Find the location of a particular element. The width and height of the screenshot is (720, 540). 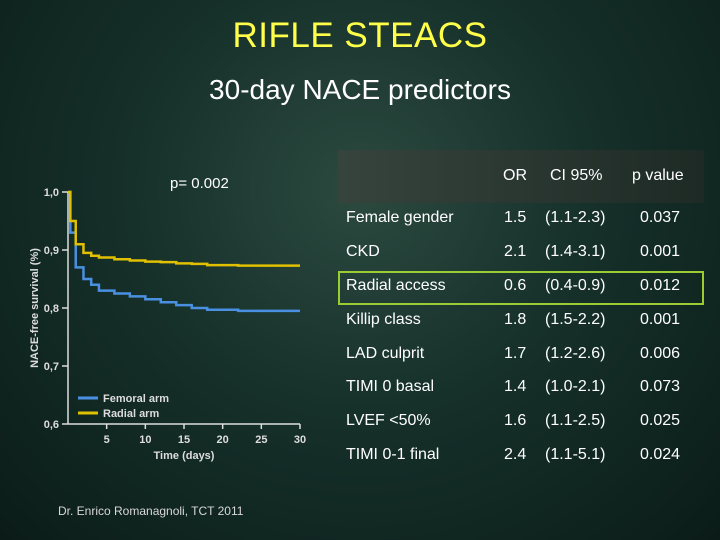

x-tick-label: 30 is located at coordinates (300, 440).